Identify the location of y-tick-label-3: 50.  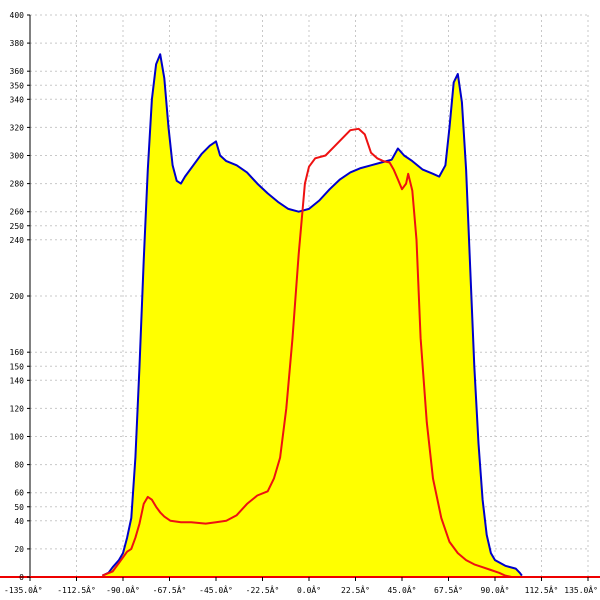
(19, 507).